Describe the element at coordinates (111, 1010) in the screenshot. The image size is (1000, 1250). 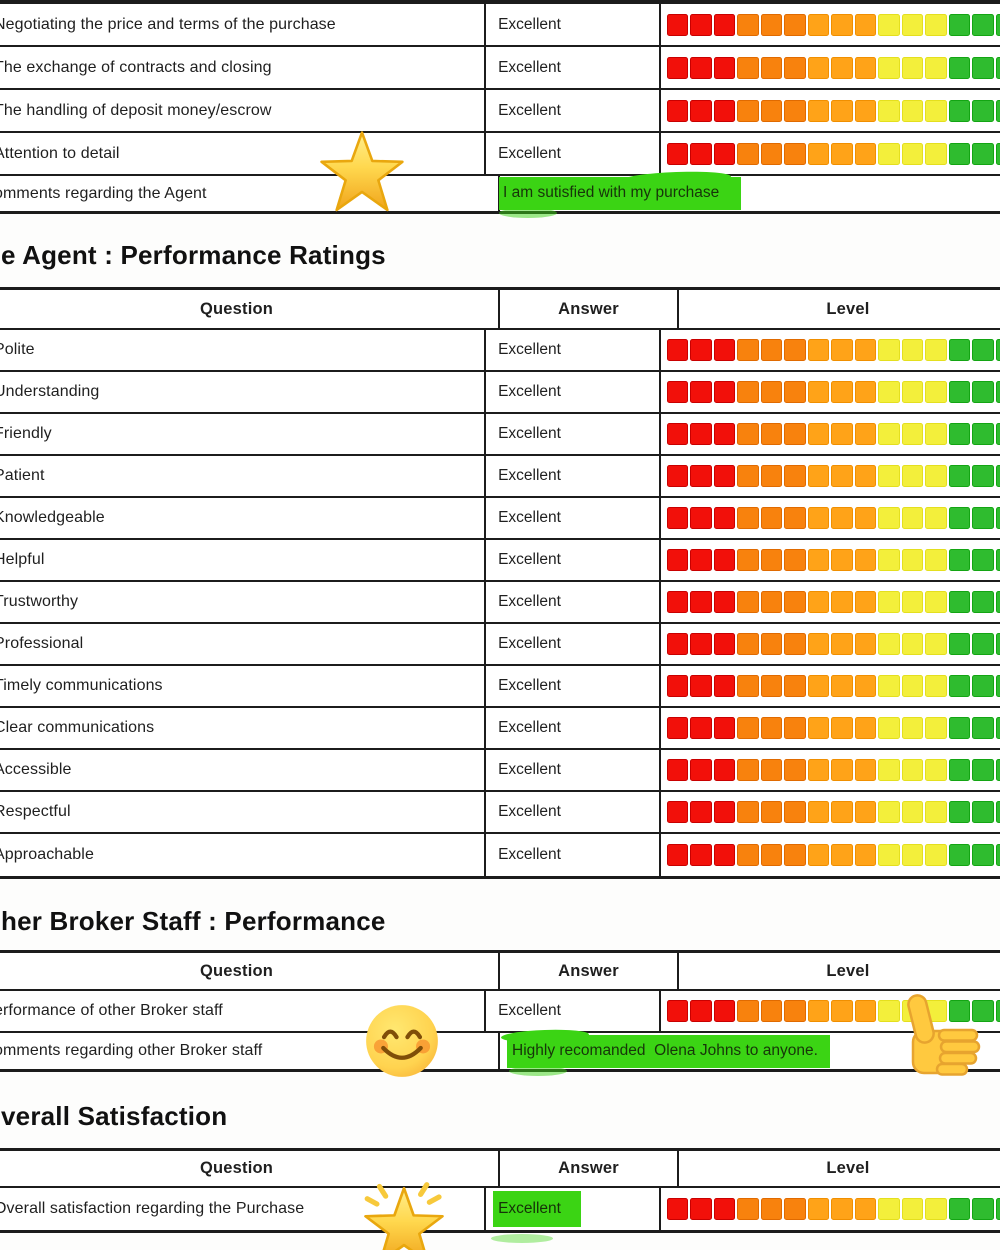
I see `question-text: erformance of other Broker staff` at that location.